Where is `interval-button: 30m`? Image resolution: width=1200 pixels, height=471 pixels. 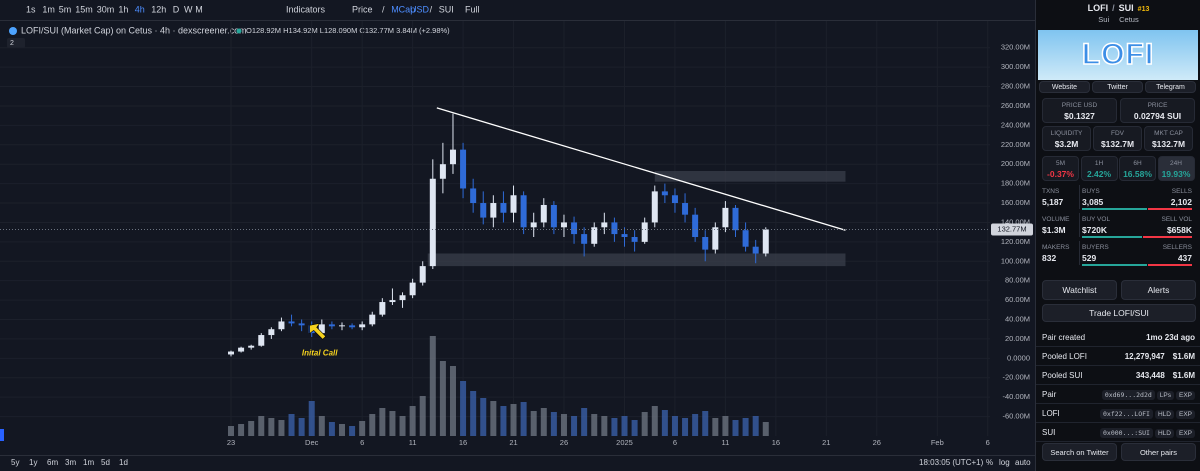
interval-button: 30m is located at coordinates (106, 9).